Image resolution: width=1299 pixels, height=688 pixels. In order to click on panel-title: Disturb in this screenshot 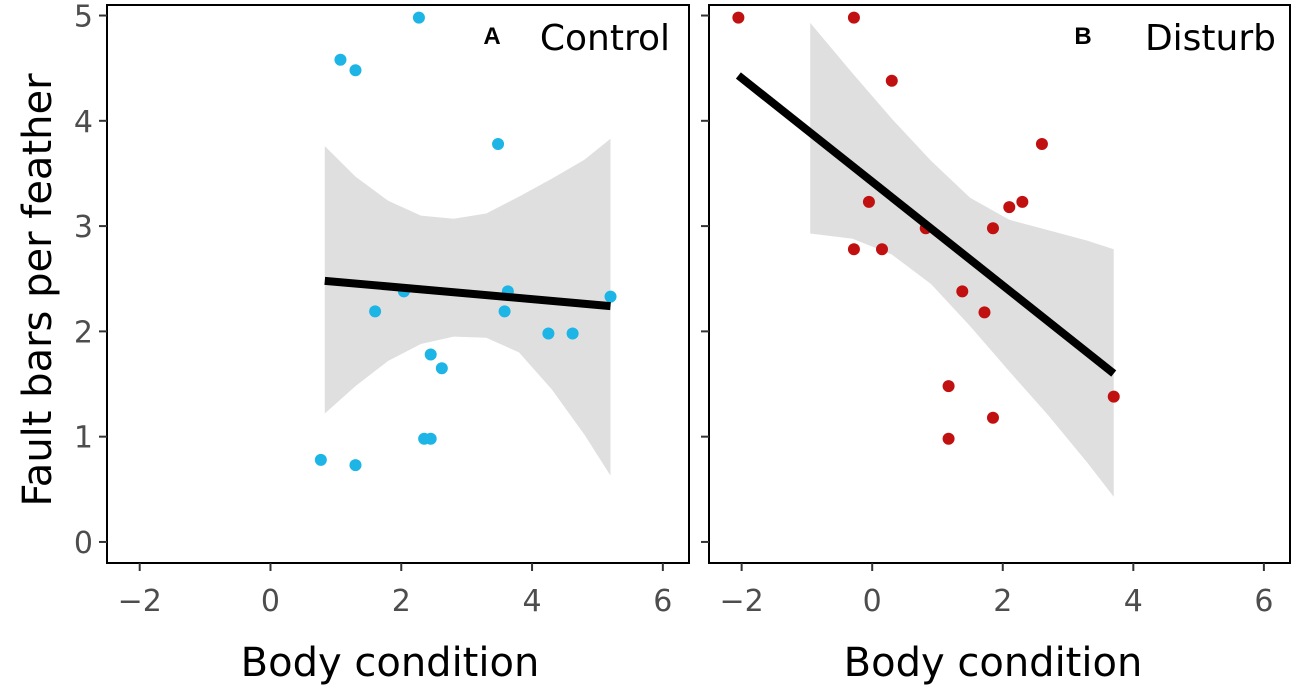, I will do `click(1210, 38)`.